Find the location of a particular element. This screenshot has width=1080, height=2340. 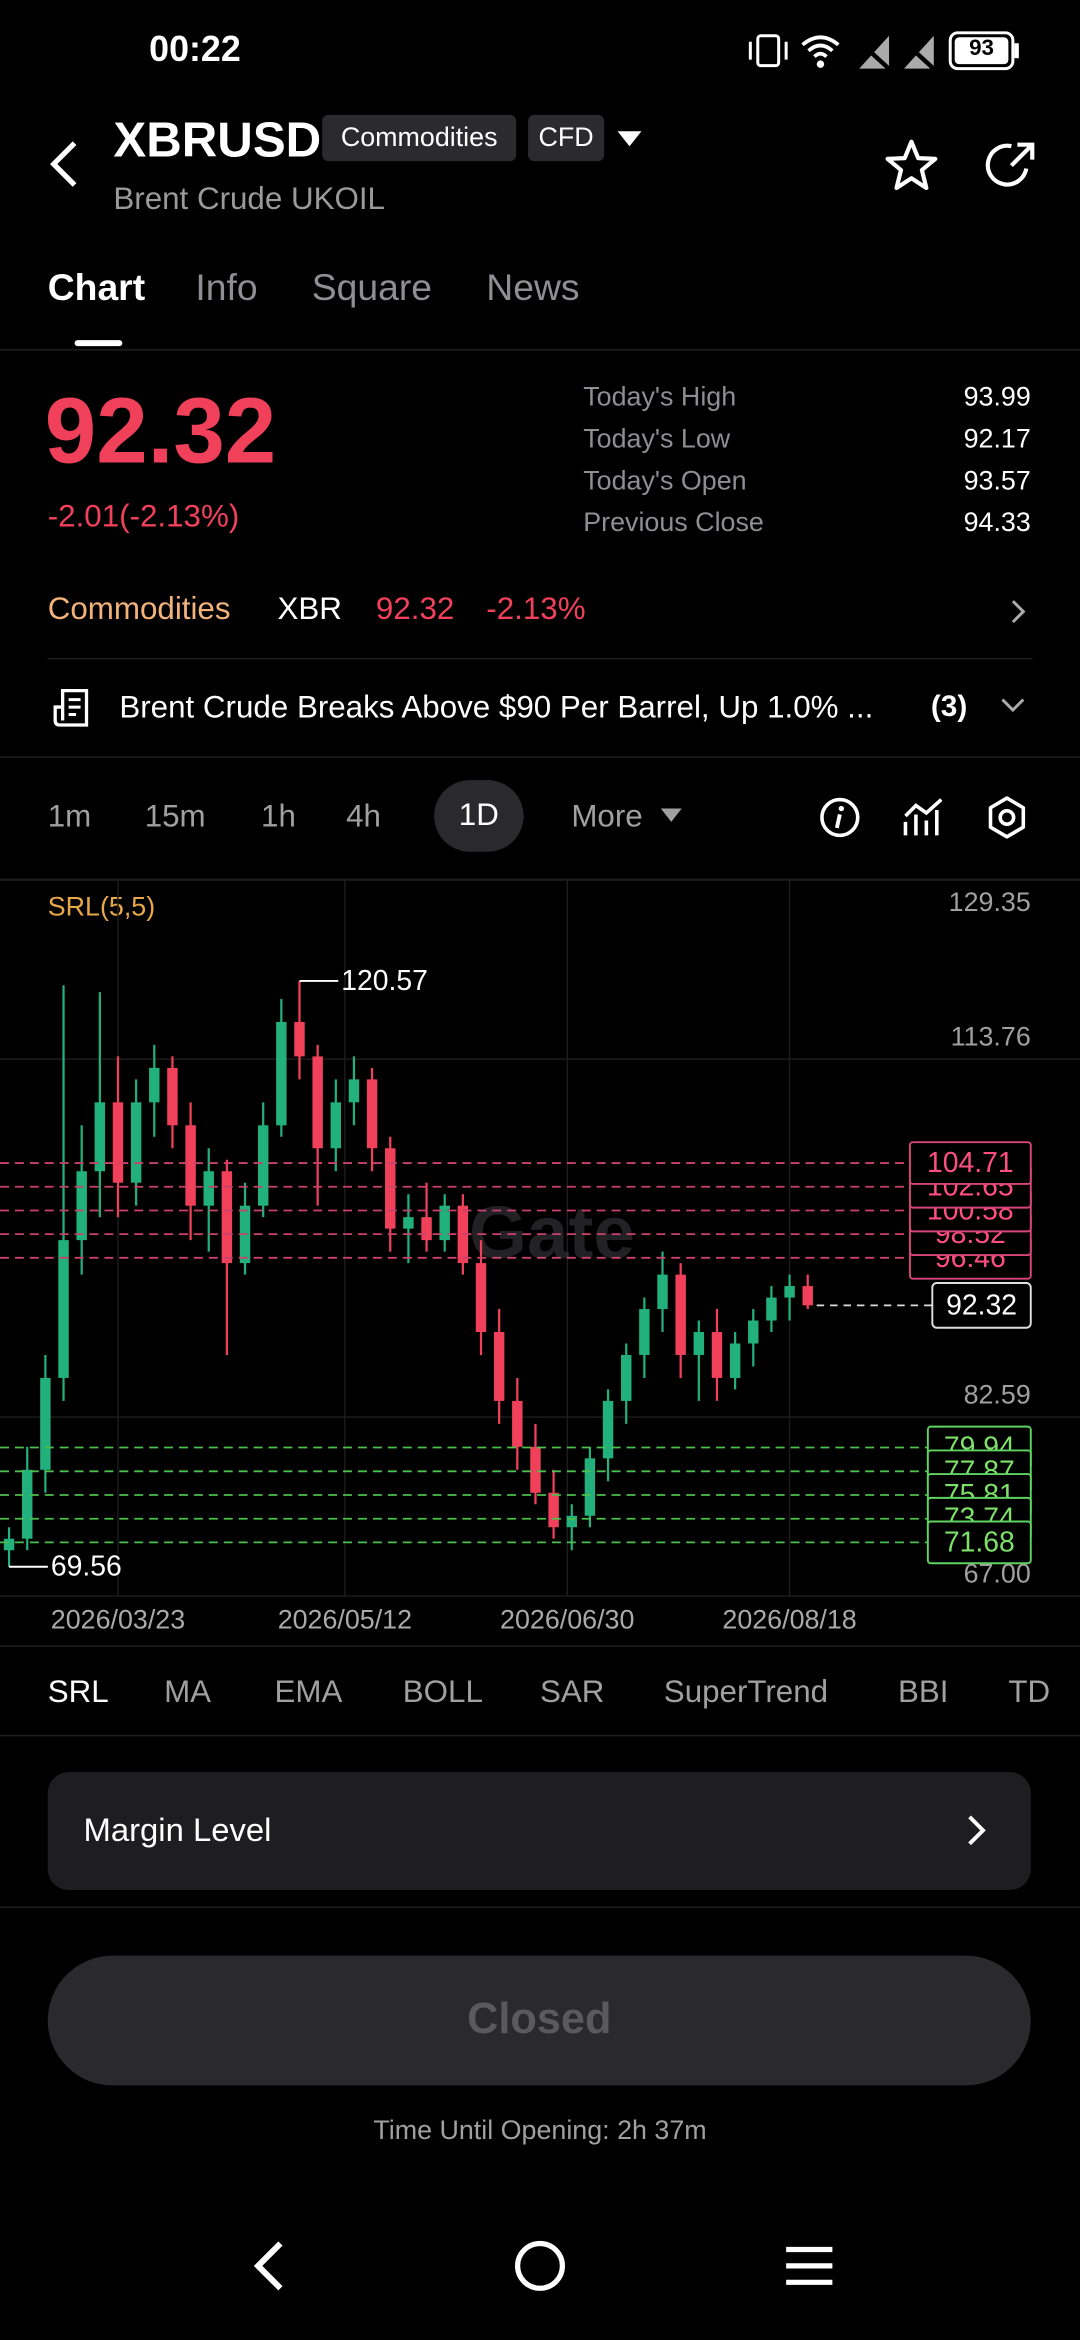

interval: 1m is located at coordinates (69, 816).